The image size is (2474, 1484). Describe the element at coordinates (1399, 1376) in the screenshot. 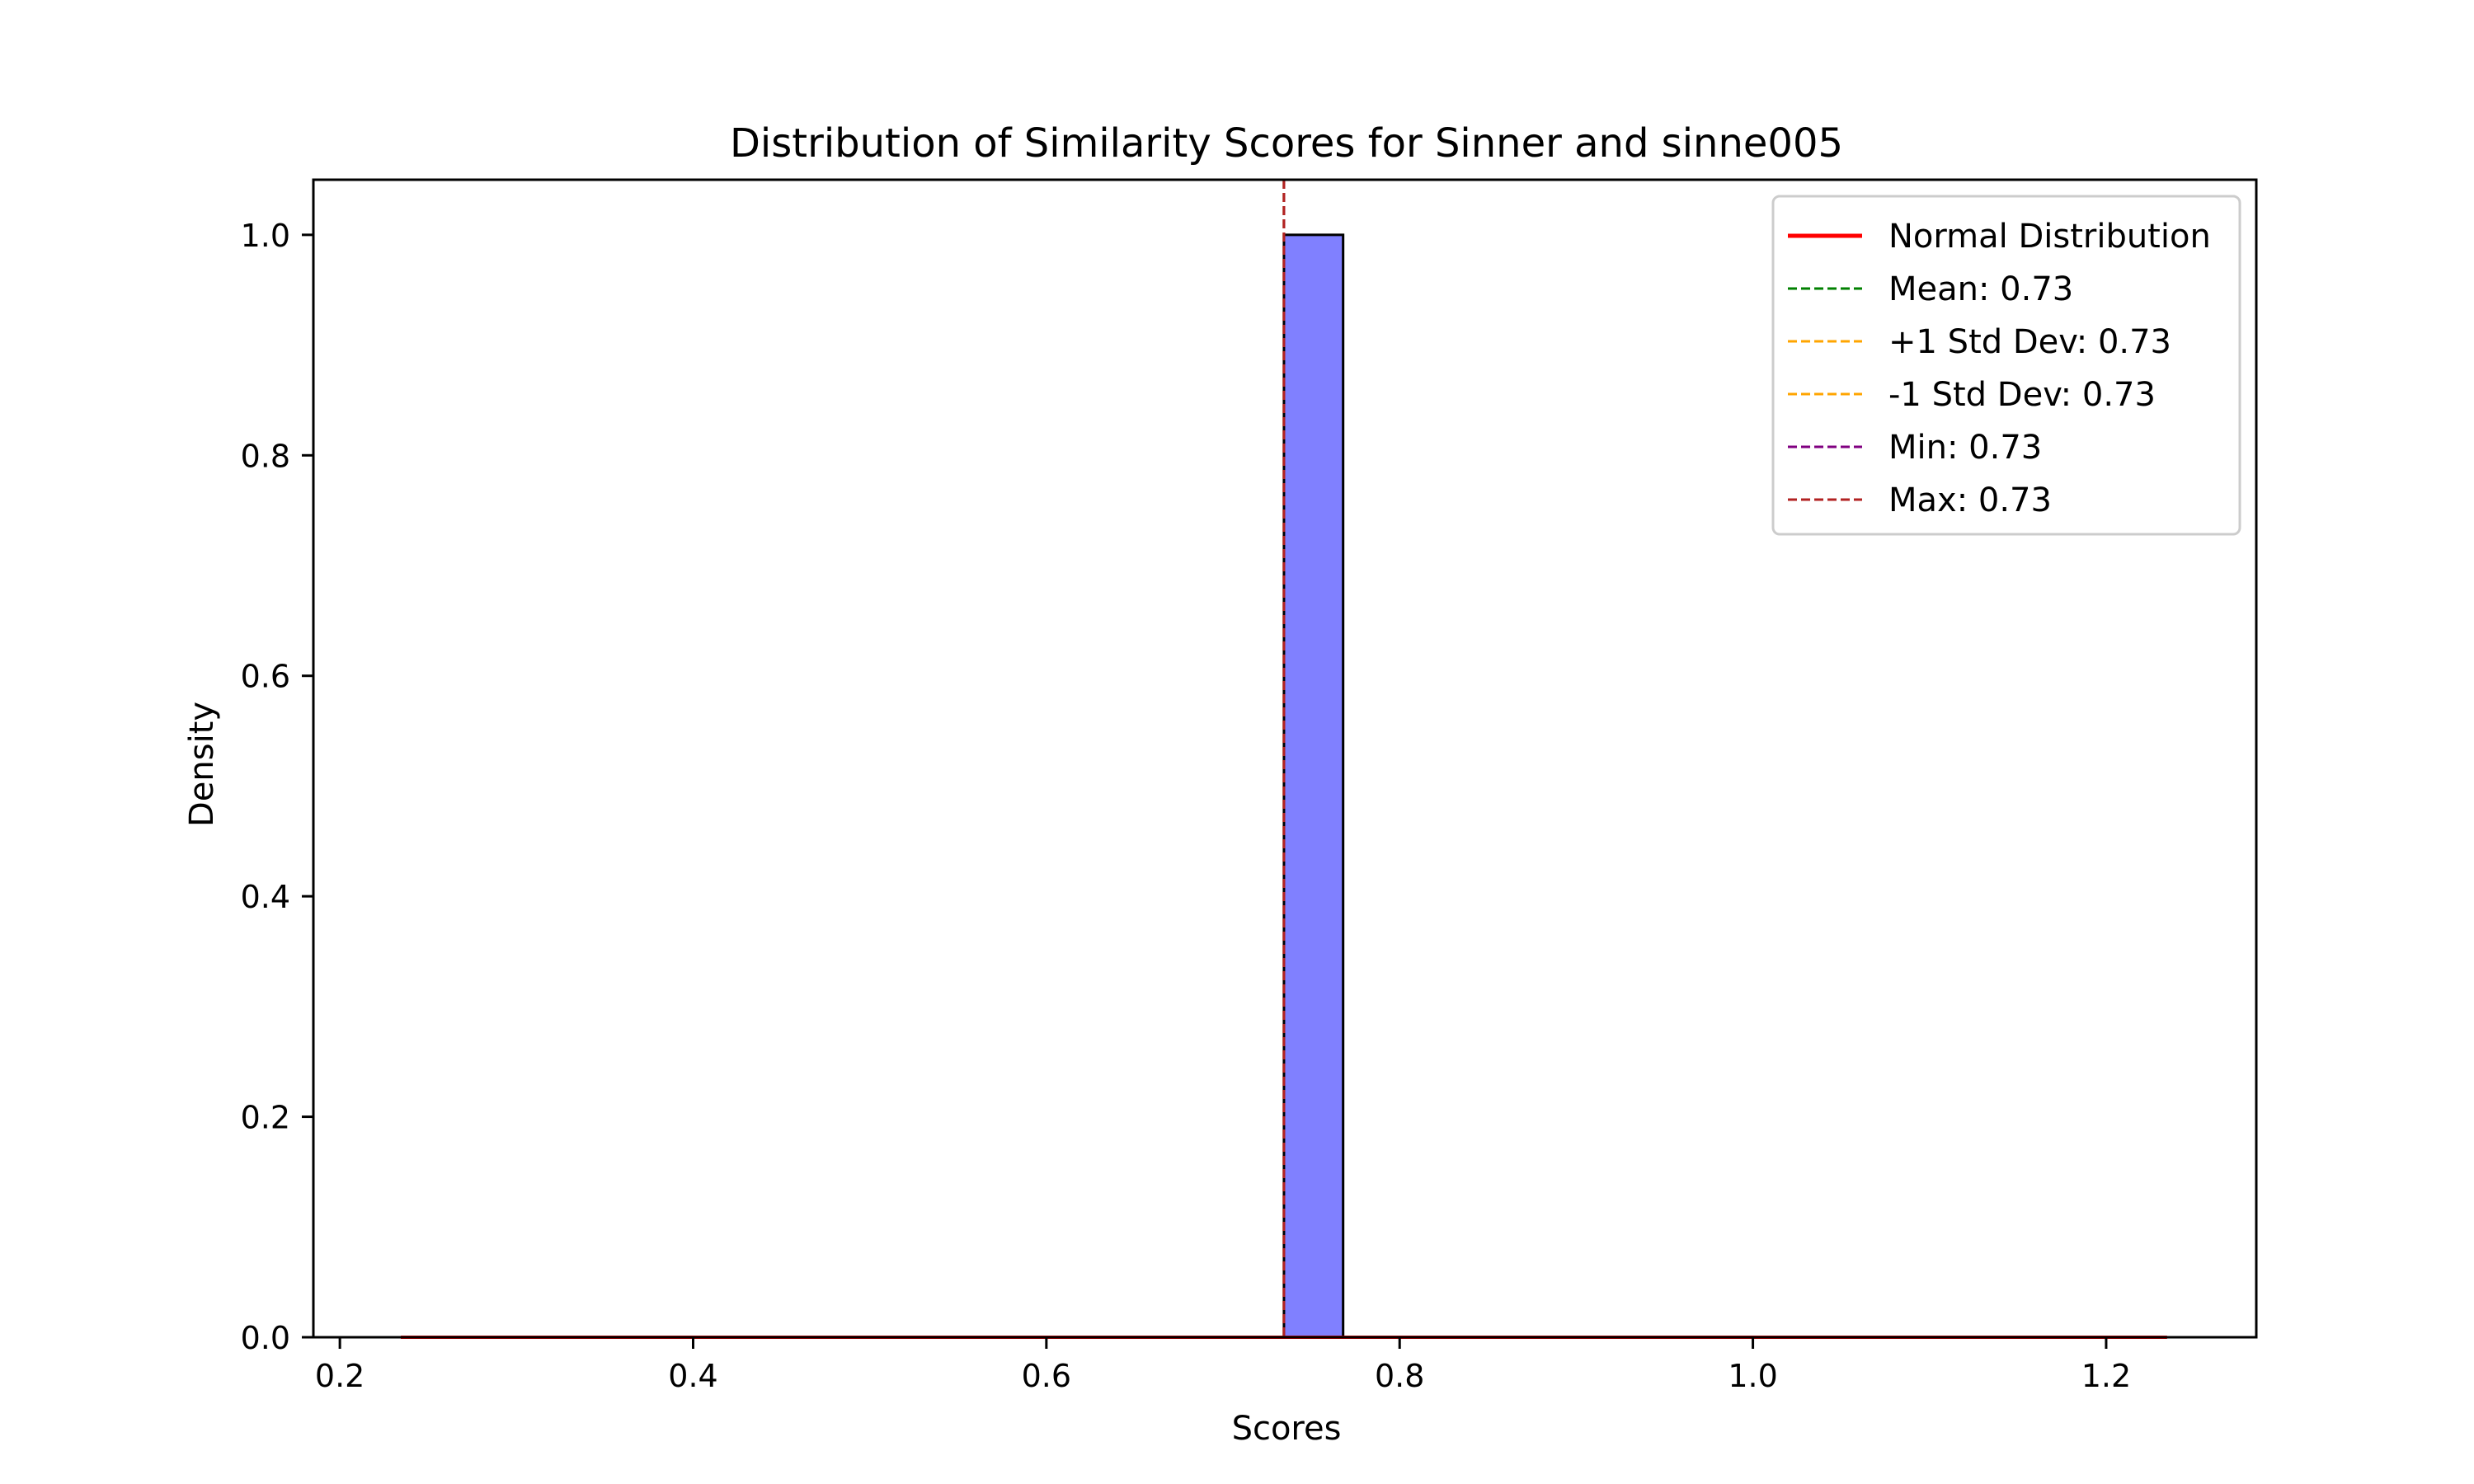

I see `x-tick-label: 0.8` at that location.